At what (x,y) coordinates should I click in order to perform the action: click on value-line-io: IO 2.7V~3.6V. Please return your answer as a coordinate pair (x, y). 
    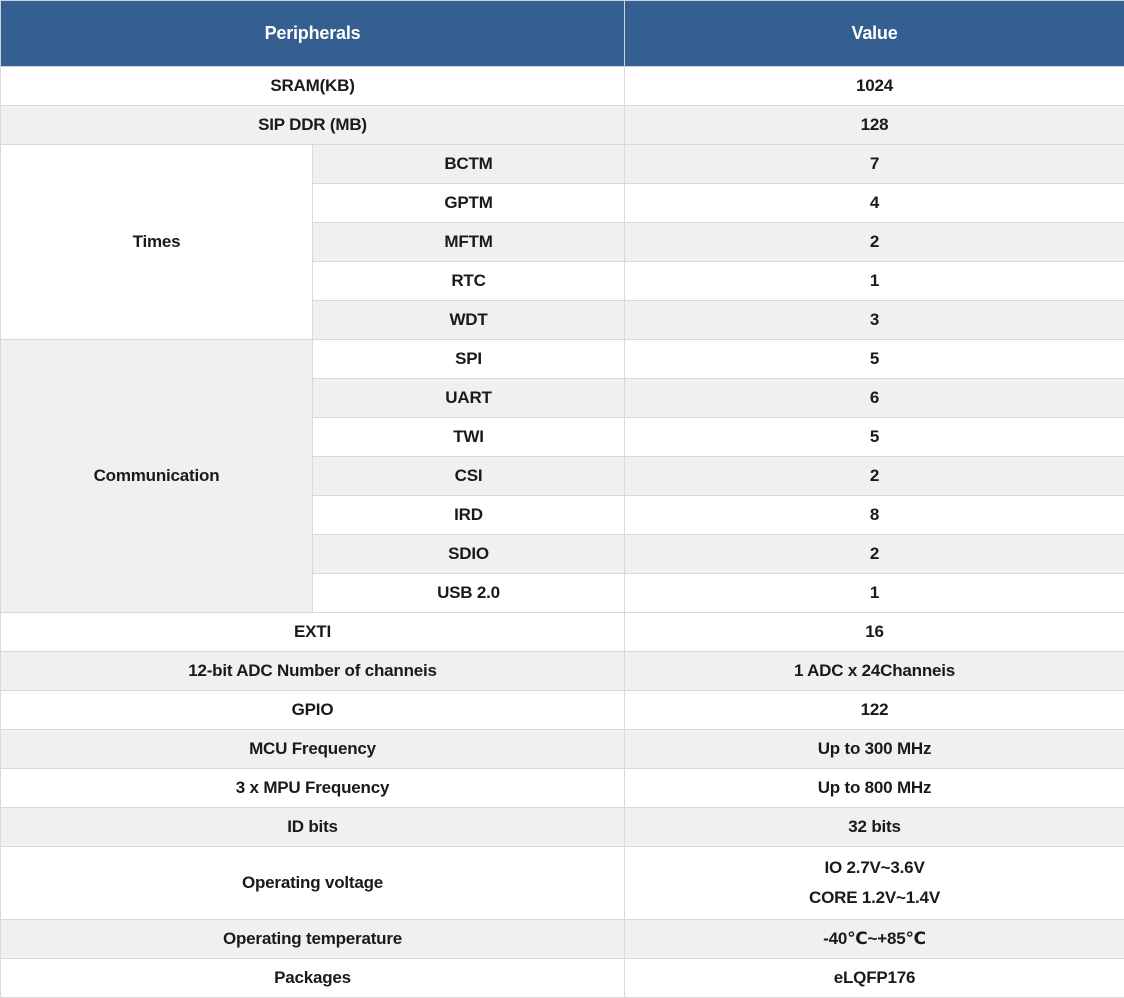
    Looking at the image, I should click on (874, 868).